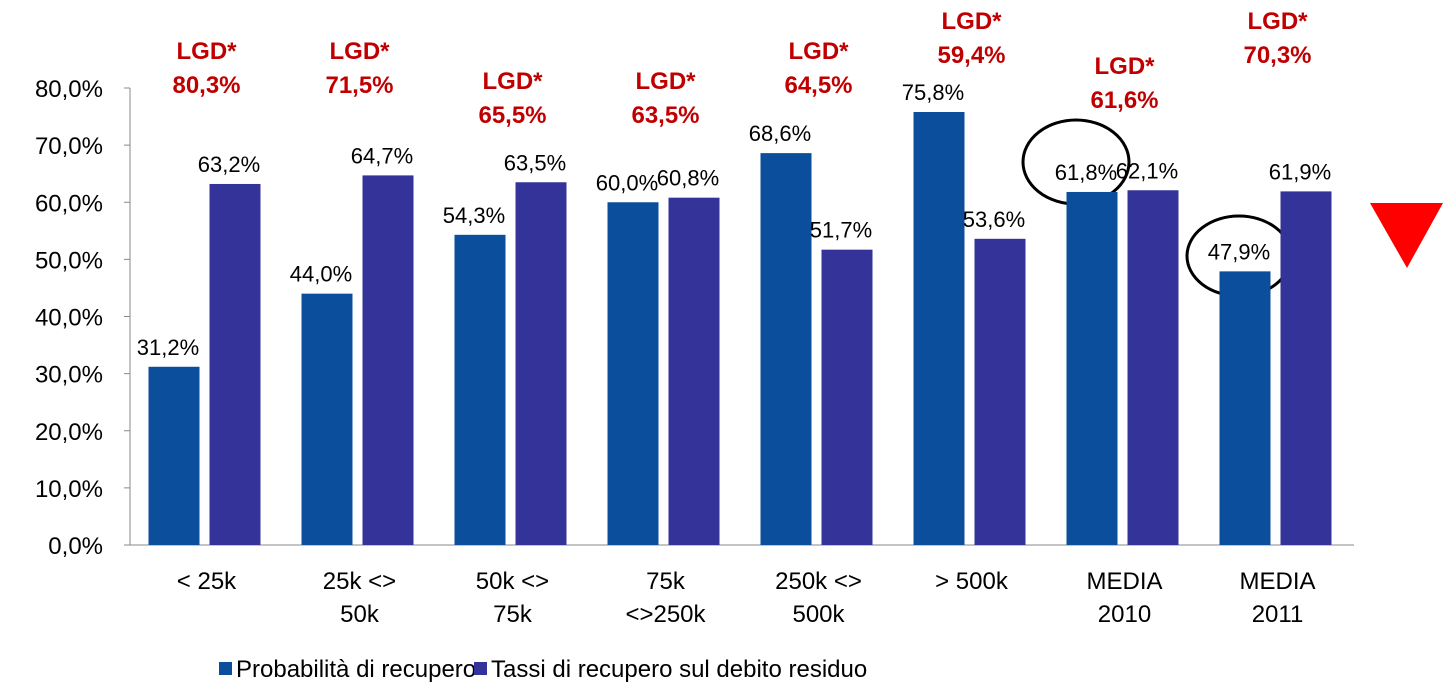 The image size is (1443, 691). I want to click on y-tick-label: 60,0%, so click(69, 203).